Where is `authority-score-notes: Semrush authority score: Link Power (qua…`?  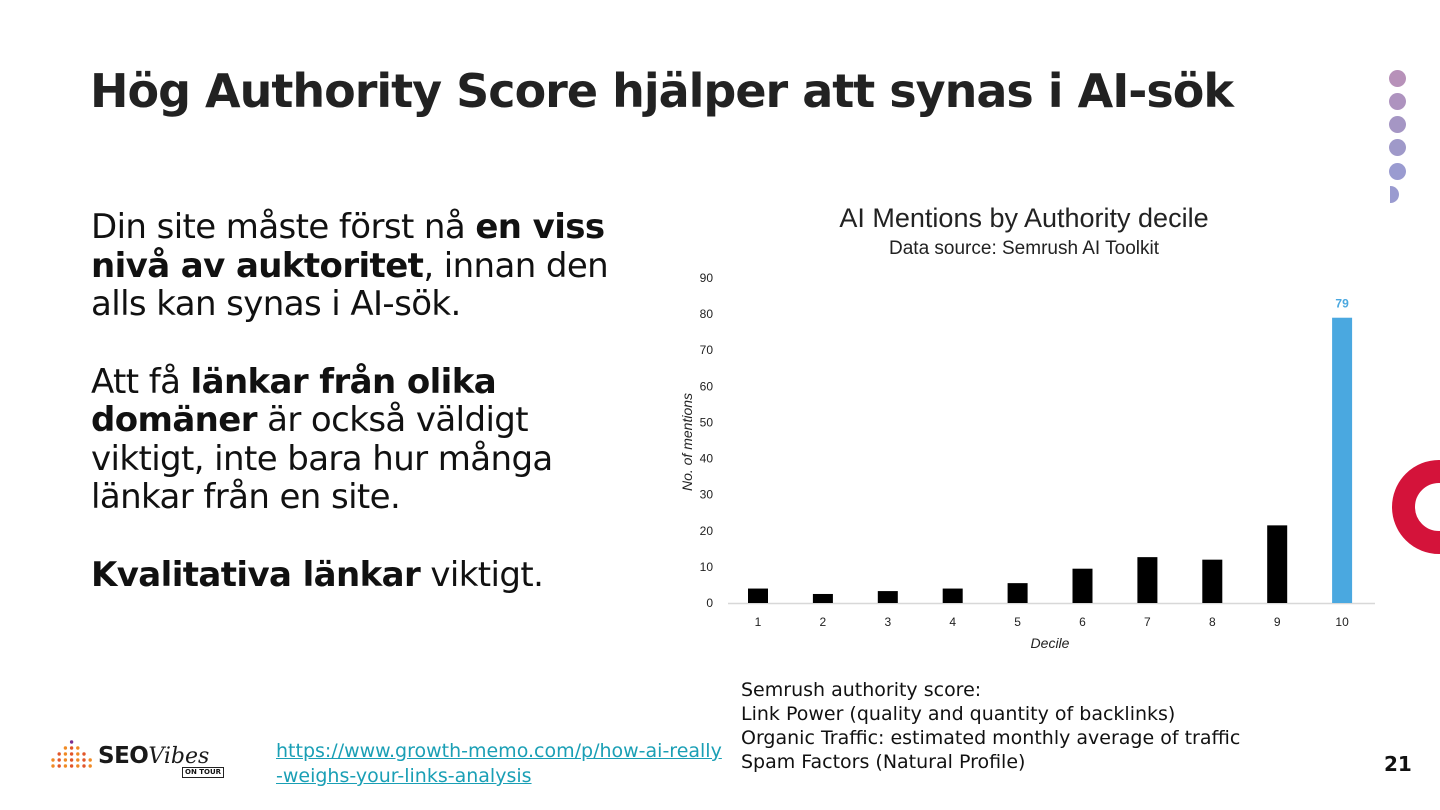
authority-score-notes: Semrush authority score: Link Power (qua… is located at coordinates (990, 726).